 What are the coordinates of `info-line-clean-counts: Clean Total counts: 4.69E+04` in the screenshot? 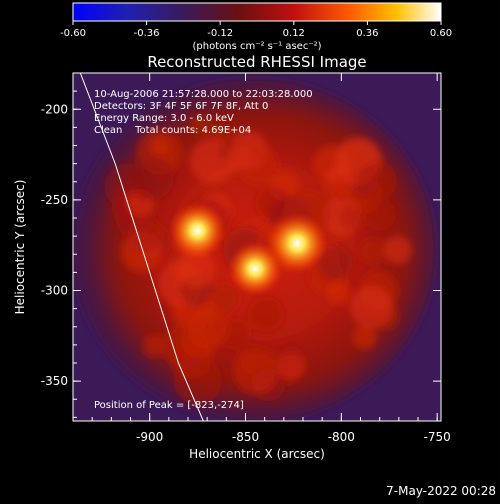 It's located at (172, 130).